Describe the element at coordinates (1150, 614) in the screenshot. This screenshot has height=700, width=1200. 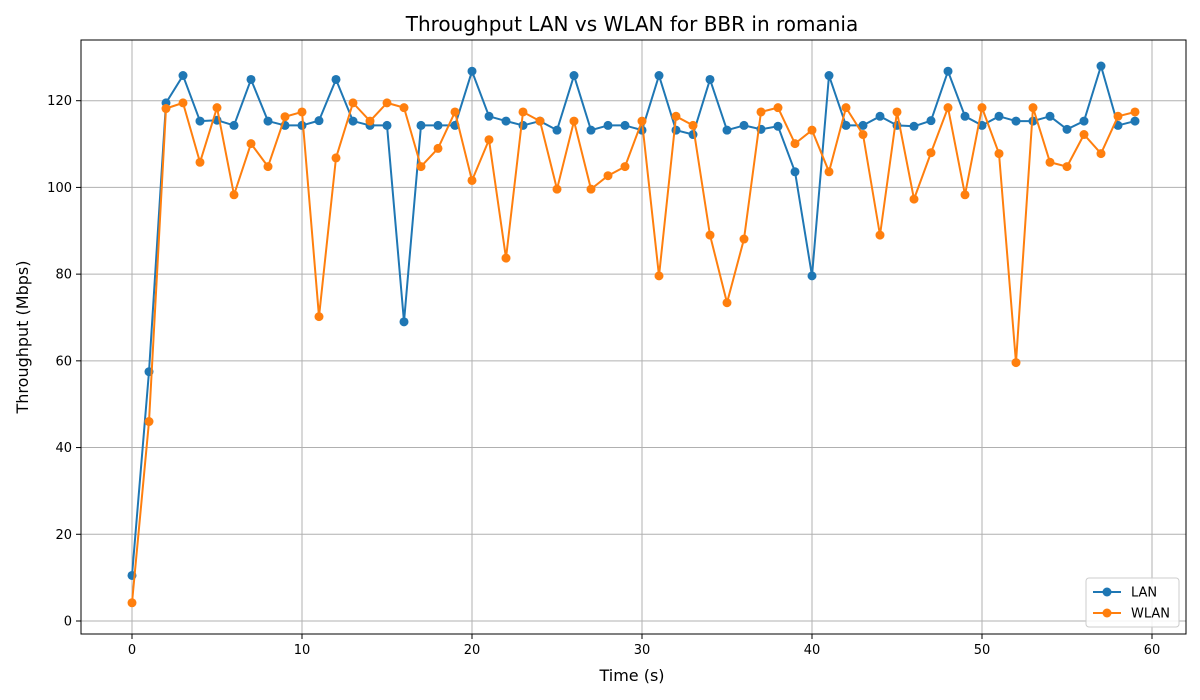
I see `legend-wlan-label: WLAN` at that location.